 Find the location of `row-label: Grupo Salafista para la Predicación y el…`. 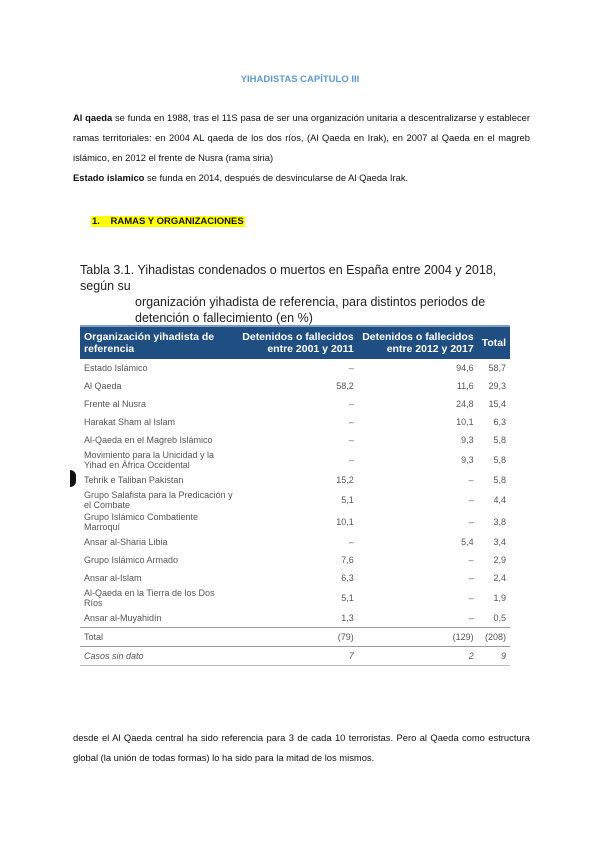

row-label: Grupo Salafista para la Predicación y el… is located at coordinates (158, 500).